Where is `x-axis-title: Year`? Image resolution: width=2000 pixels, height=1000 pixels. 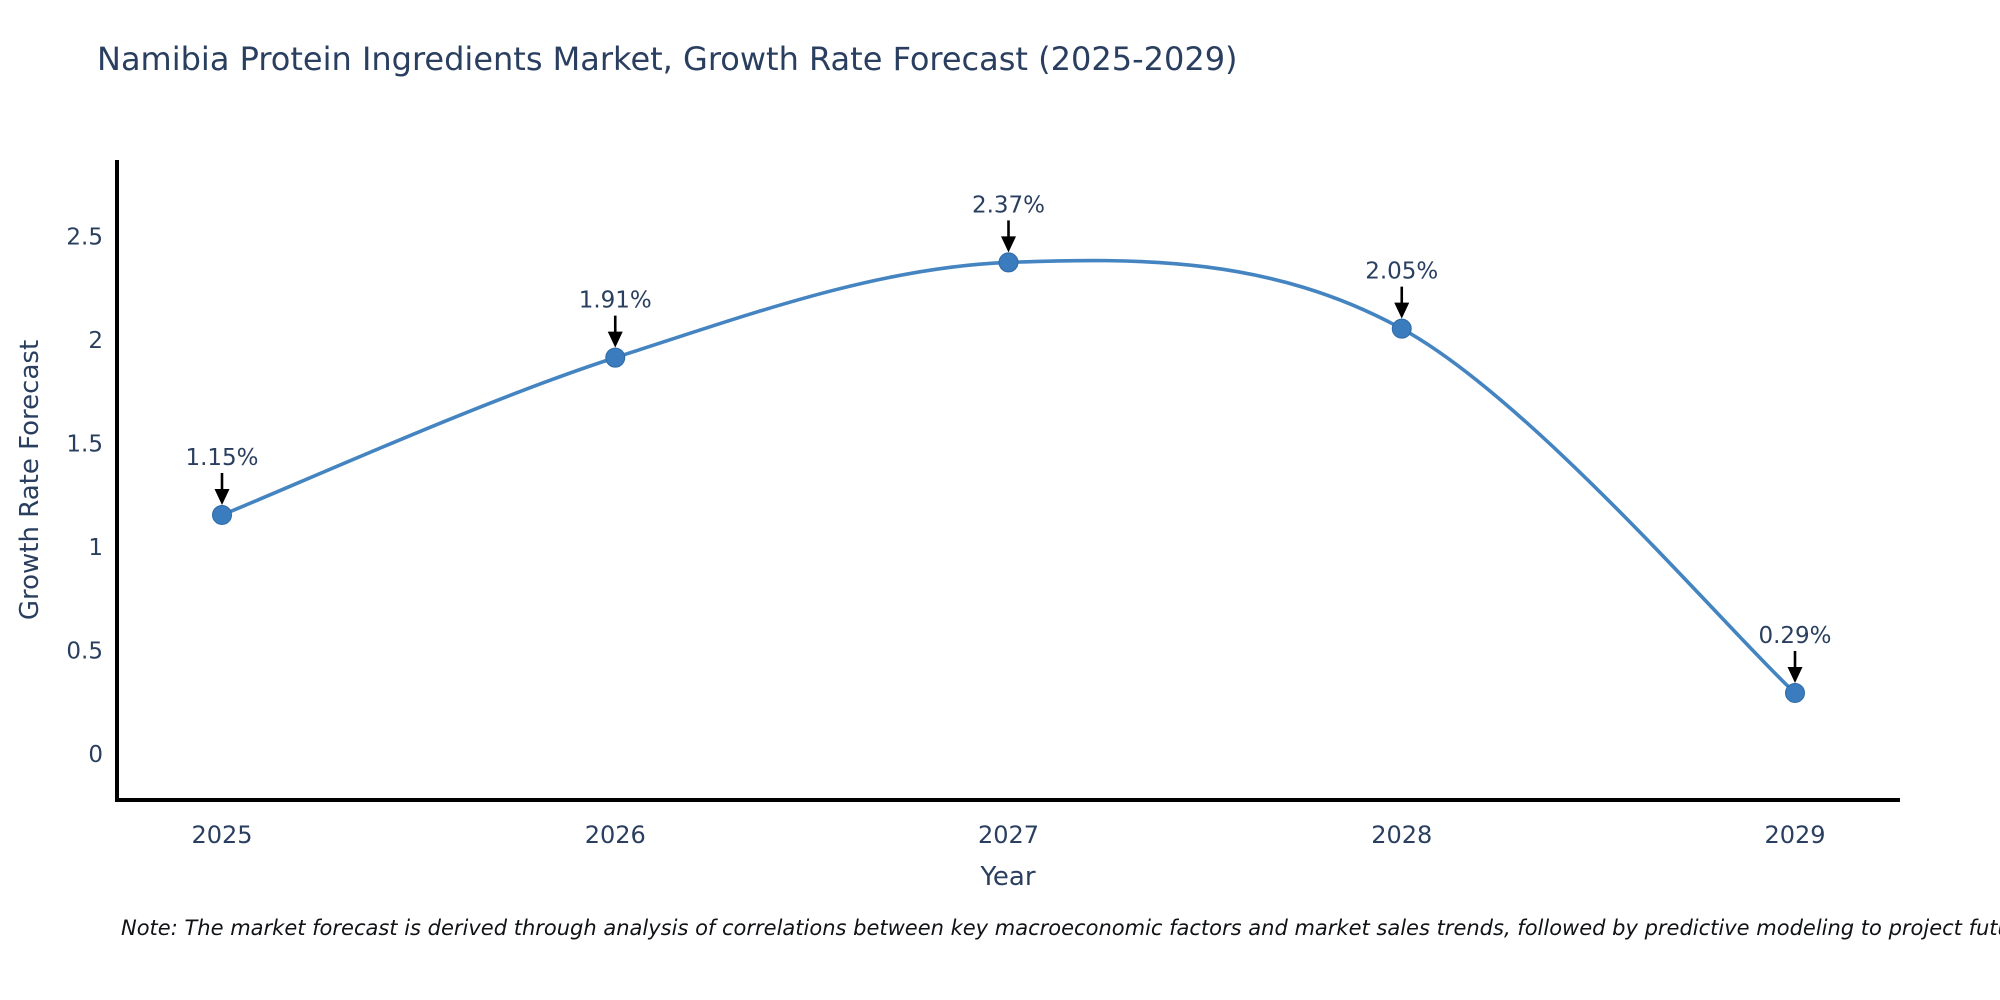 x-axis-title: Year is located at coordinates (1008, 877).